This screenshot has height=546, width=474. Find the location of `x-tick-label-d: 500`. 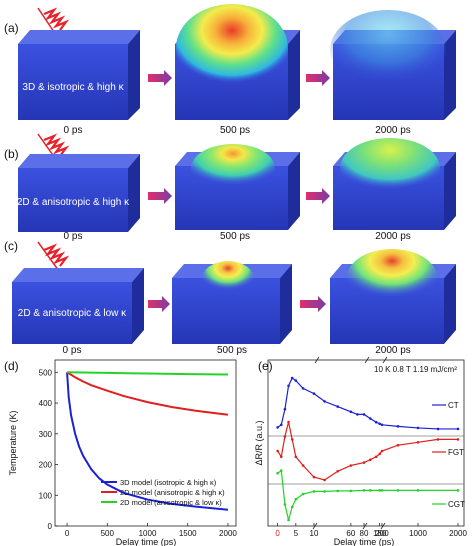

x-tick-label-d: 500 is located at coordinates (108, 533).